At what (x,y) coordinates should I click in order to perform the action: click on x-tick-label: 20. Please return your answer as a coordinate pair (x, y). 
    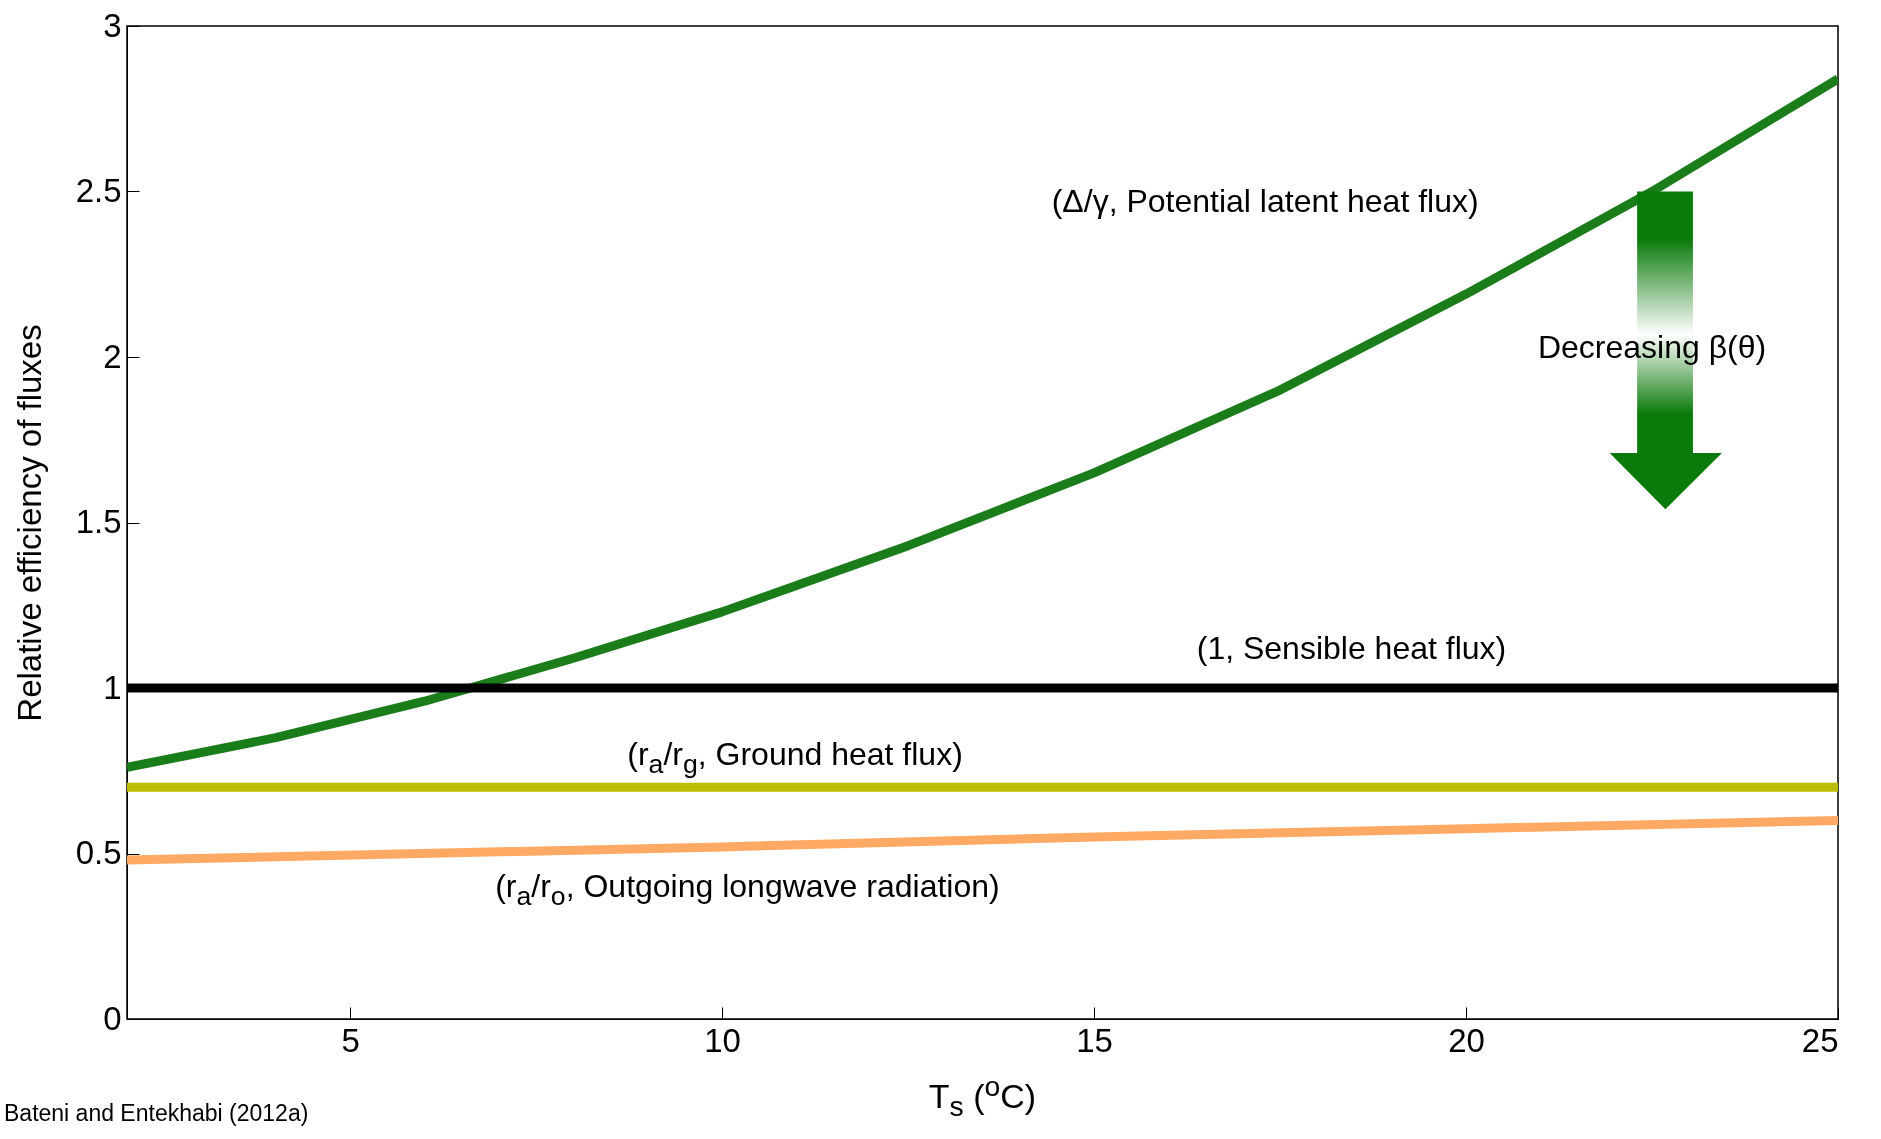
    Looking at the image, I should click on (1466, 1040).